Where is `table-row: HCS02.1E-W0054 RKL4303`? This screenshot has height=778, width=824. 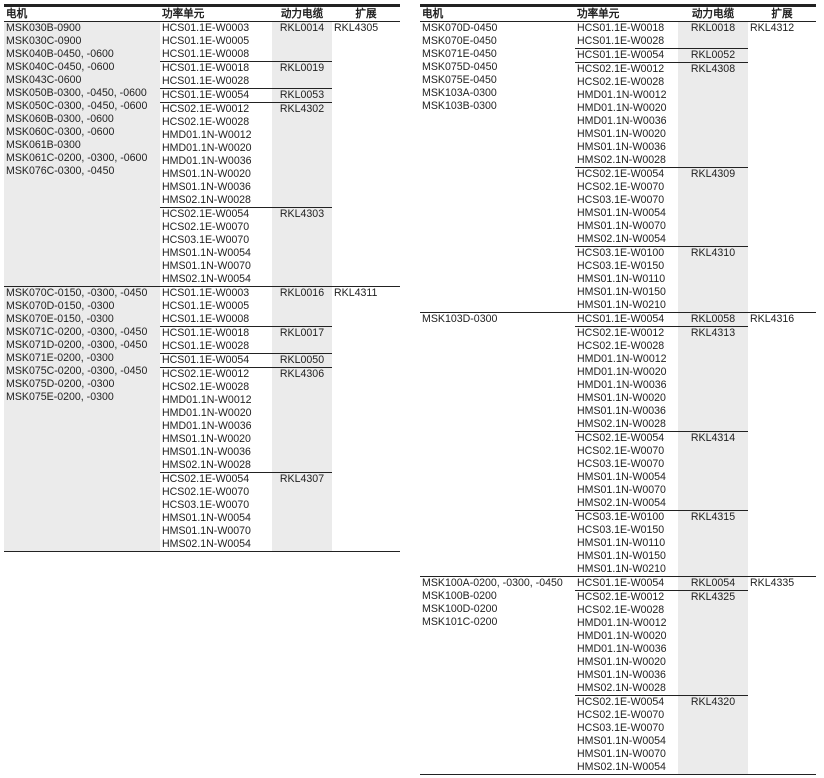
table-row: HCS02.1E-W0054 RKL4303 is located at coordinates (202, 247).